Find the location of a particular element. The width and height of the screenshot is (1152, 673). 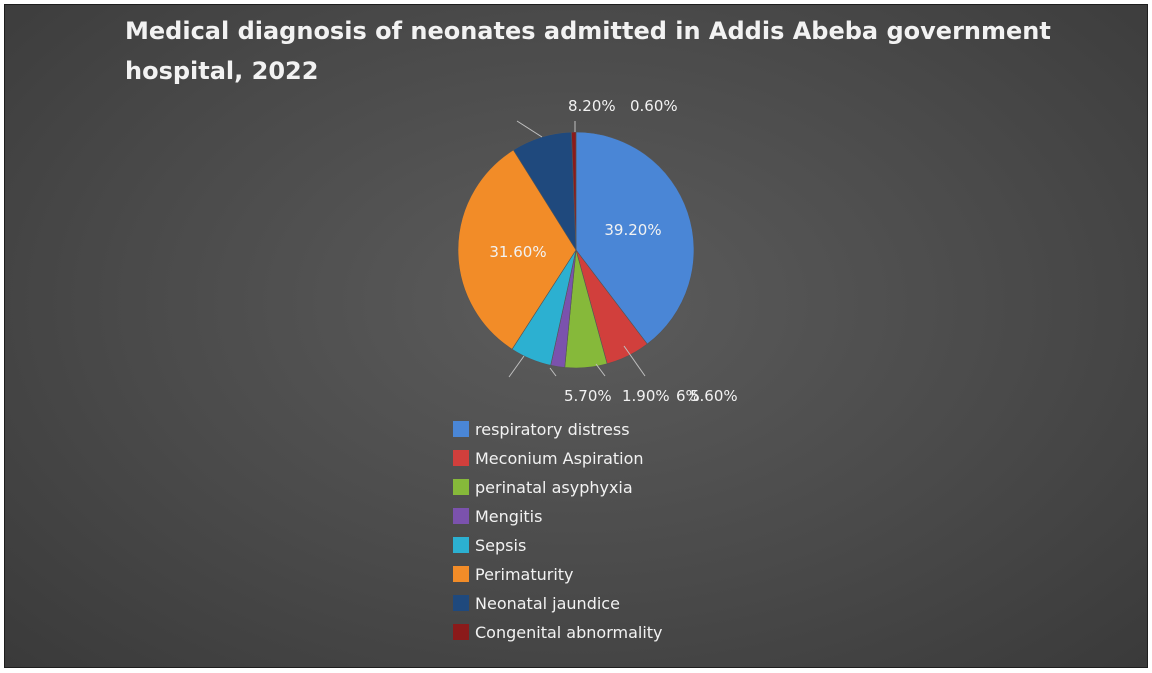

legend-label-1: Meconium Aspiration is located at coordinates (559, 458).